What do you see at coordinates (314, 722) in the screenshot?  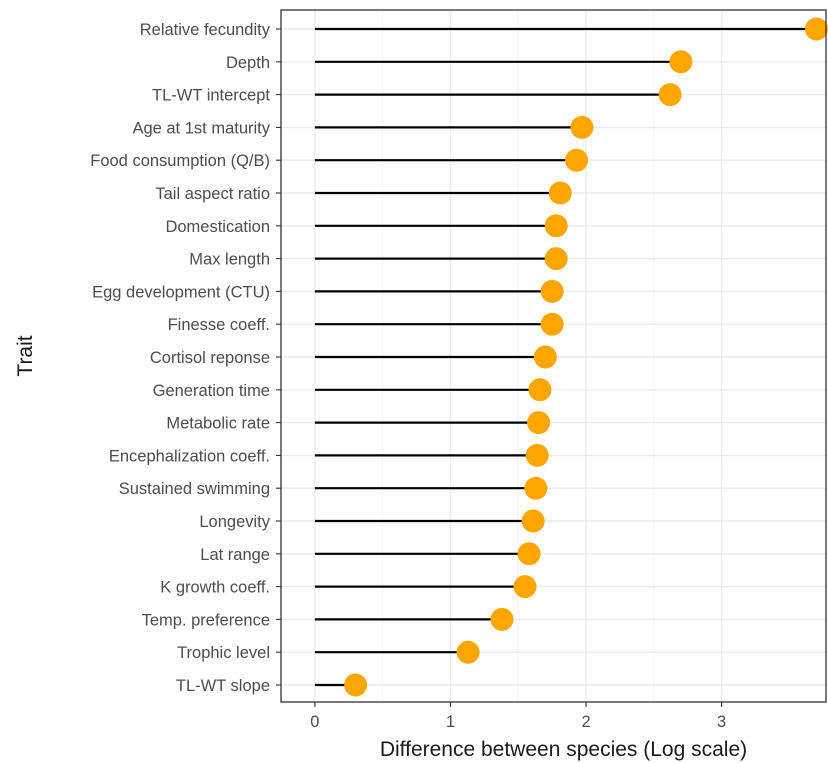 I see `x-tick-label: 0` at bounding box center [314, 722].